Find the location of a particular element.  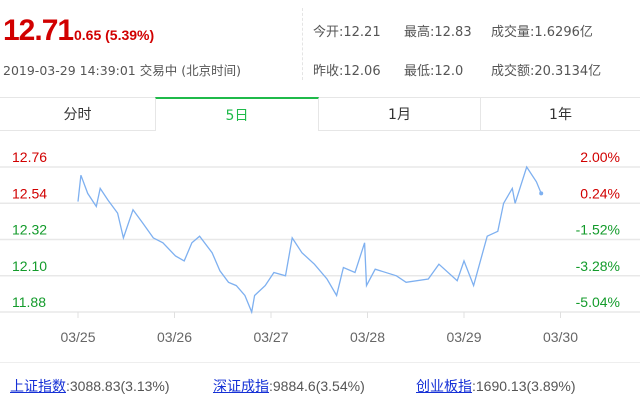

index-link-chinext: 创业板指 is located at coordinates (444, 386).